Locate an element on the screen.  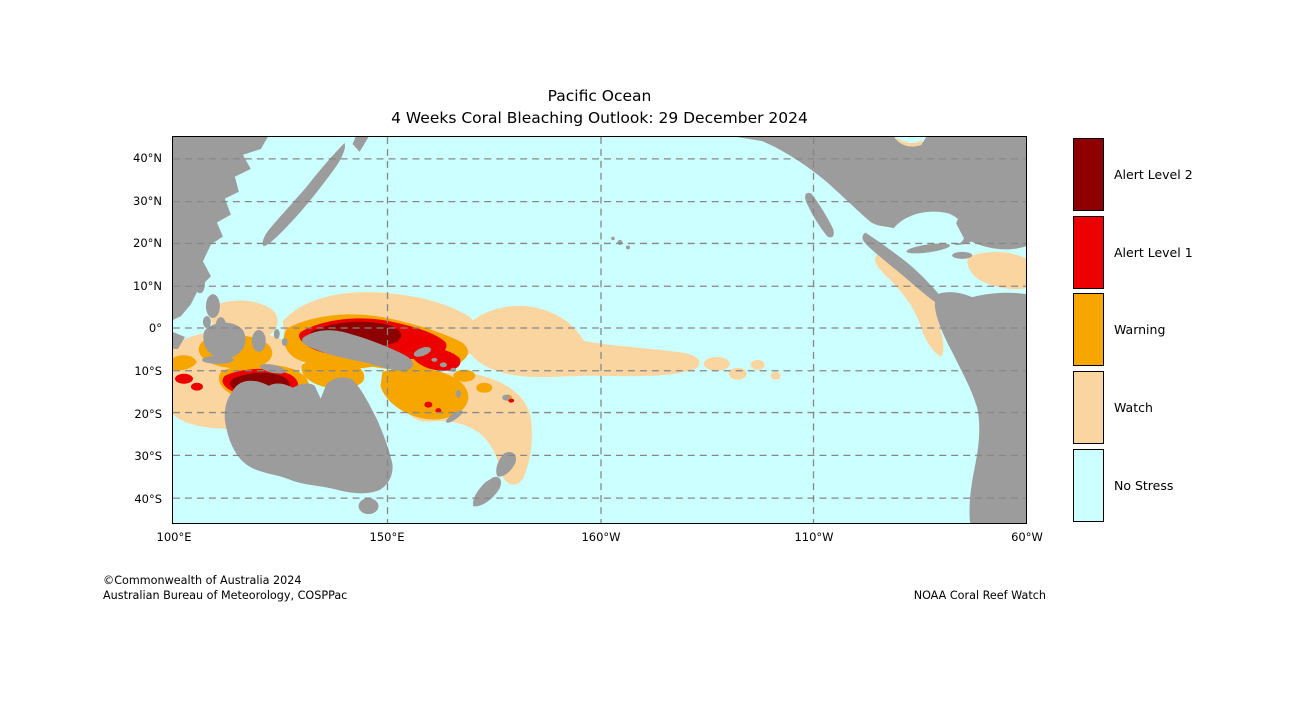
legend-item-warning: Warning is located at coordinates (1183, 330).